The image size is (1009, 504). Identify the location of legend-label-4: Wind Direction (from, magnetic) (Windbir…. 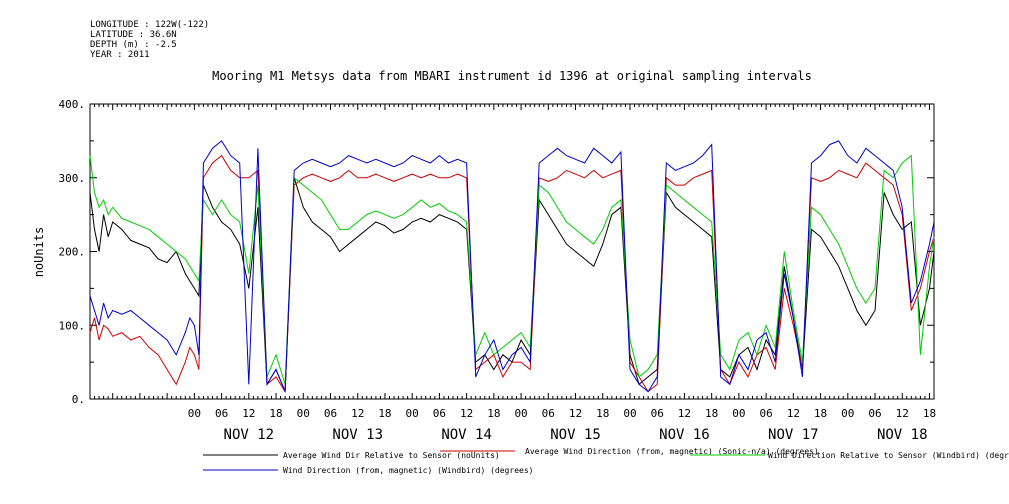
(408, 470).